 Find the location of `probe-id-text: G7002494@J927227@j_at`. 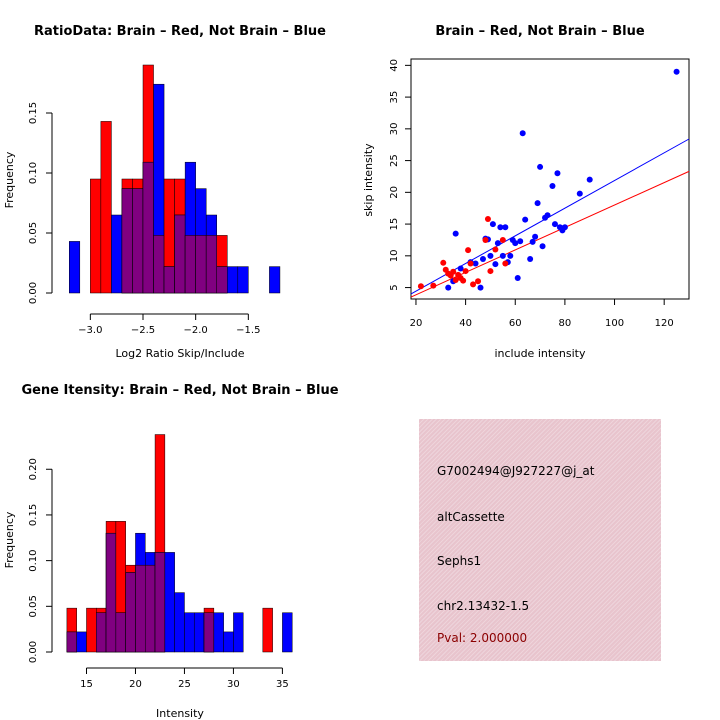

probe-id-text: G7002494@J927227@j_at is located at coordinates (516, 471).